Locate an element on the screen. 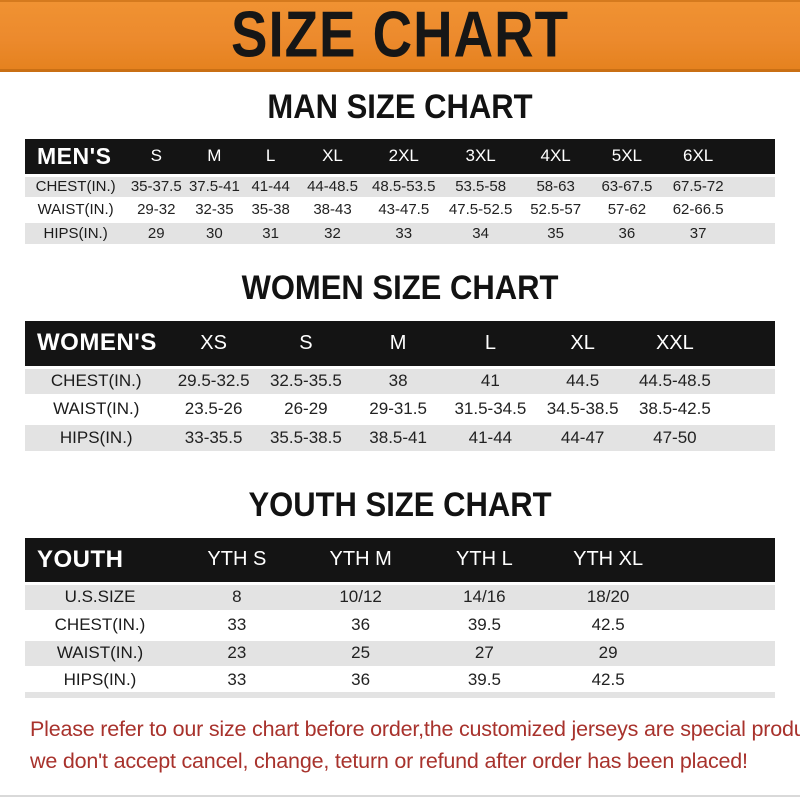 The height and width of the screenshot is (800, 800). banner-title: SIZE CHART is located at coordinates (400, 36).